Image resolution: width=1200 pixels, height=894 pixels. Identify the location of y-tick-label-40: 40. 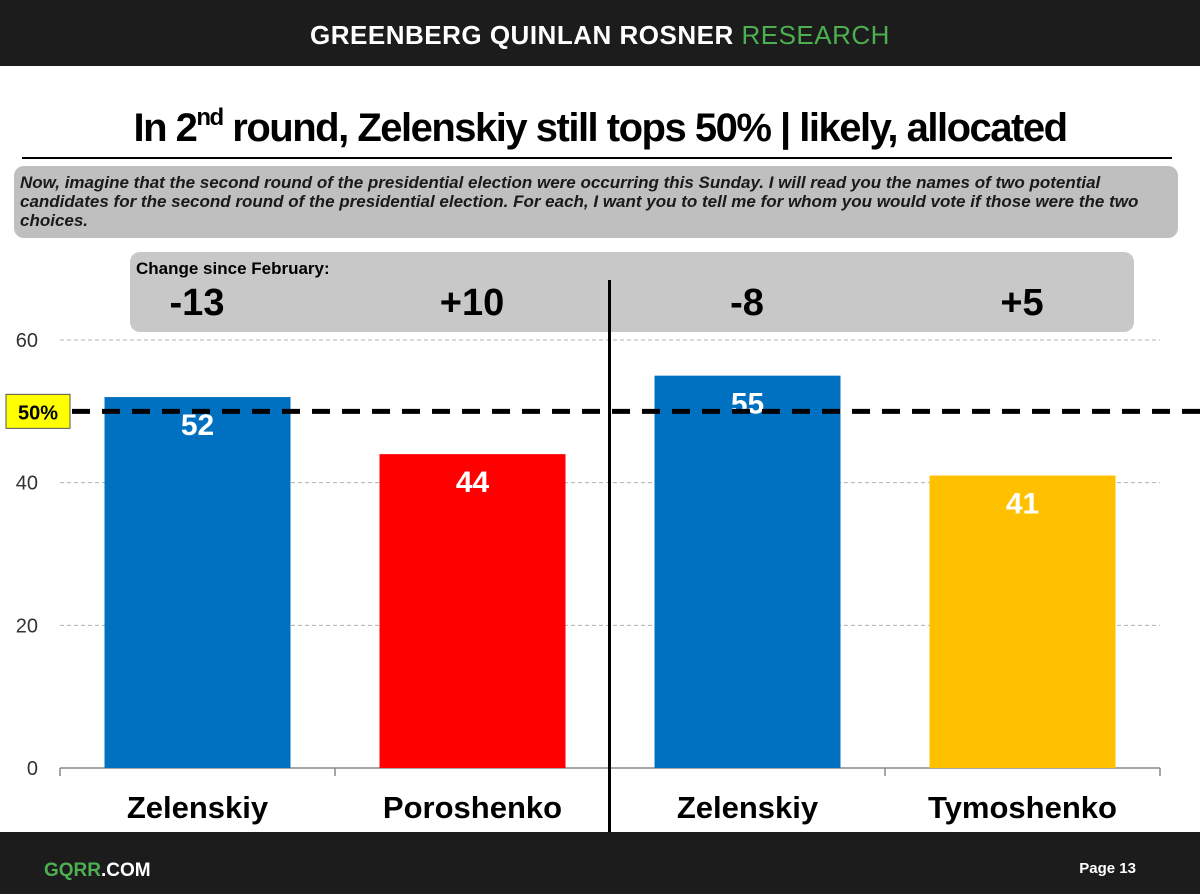
(27, 484).